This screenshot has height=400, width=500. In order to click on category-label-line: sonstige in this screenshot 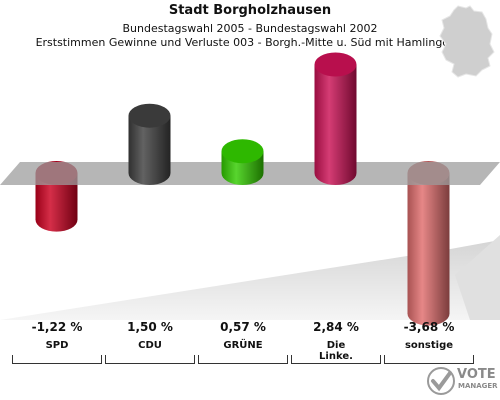, I will do `click(429, 345)`.